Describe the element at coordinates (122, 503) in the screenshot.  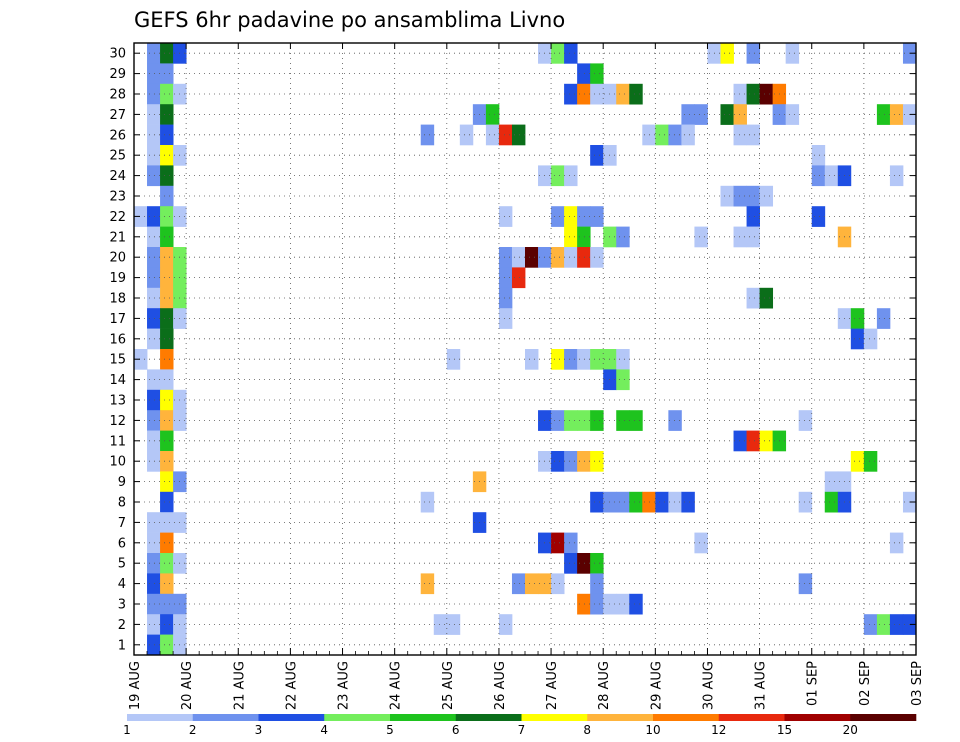
I see `y-tick-label: 8` at that location.